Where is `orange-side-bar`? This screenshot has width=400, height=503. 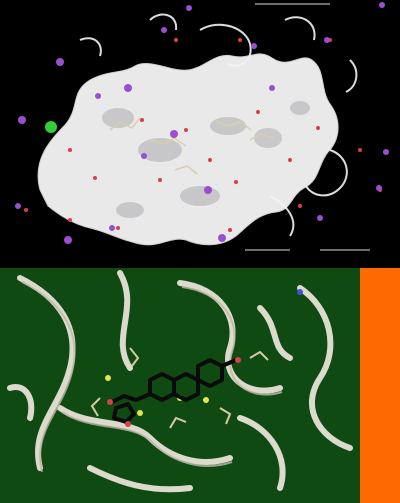 orange-side-bar is located at coordinates (380, 385).